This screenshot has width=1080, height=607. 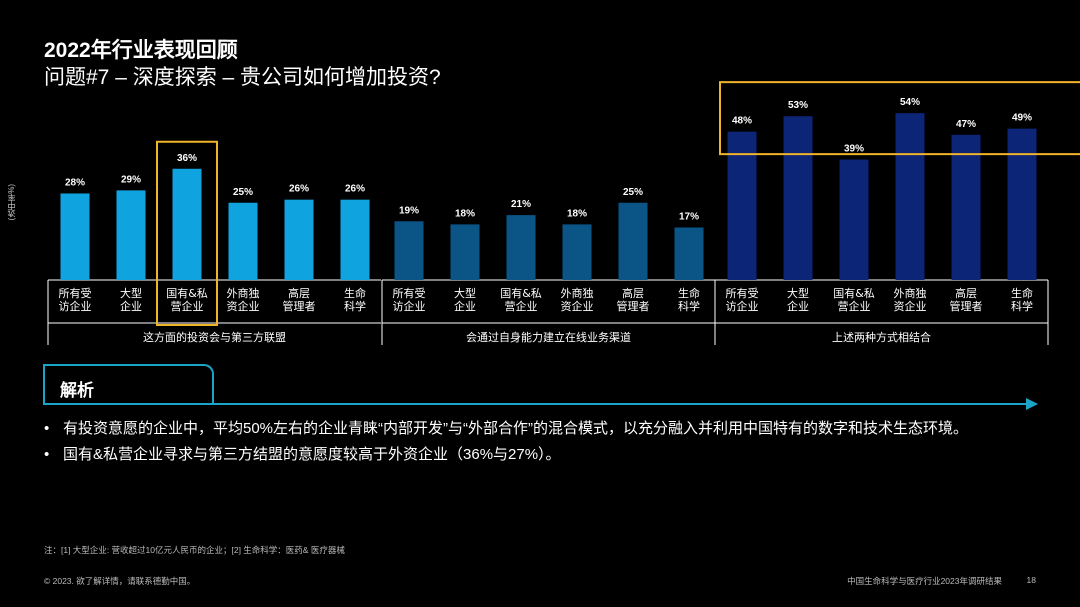 What do you see at coordinates (75, 182) in the screenshot?
I see `value-label: 28%` at bounding box center [75, 182].